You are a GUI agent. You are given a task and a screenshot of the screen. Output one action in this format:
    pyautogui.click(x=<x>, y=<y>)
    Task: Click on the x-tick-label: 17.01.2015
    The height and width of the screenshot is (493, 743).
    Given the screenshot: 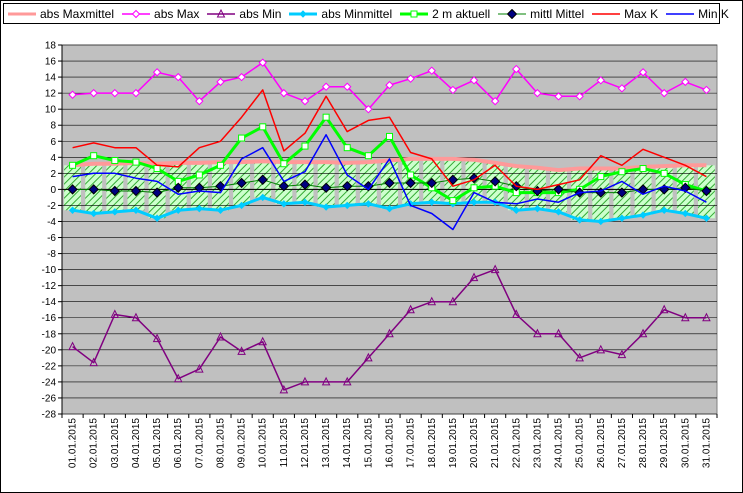 What is the action you would take?
    pyautogui.click(x=411, y=443)
    